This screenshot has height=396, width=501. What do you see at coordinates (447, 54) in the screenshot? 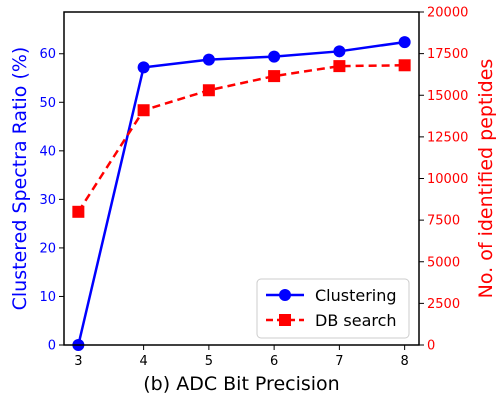
I see `right-tick-label: 17500` at bounding box center [447, 54].